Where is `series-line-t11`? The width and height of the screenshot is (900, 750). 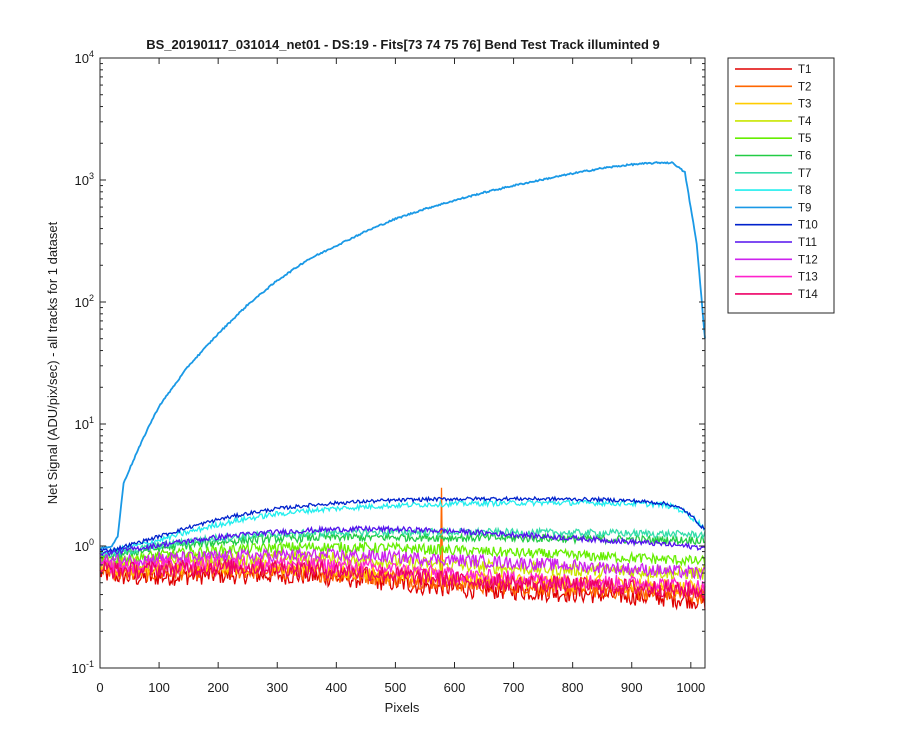
series-line-t11 is located at coordinates (402, 540).